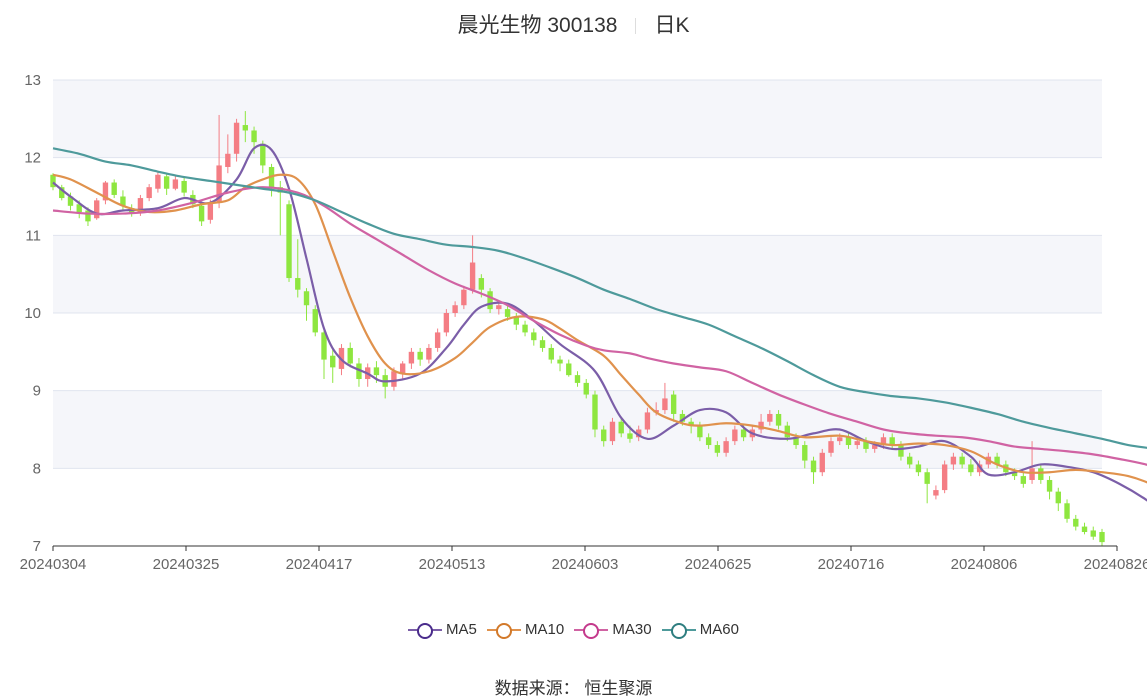 The image size is (1147, 699). Describe the element at coordinates (32, 158) in the screenshot. I see `y-tick-label: 12` at that location.